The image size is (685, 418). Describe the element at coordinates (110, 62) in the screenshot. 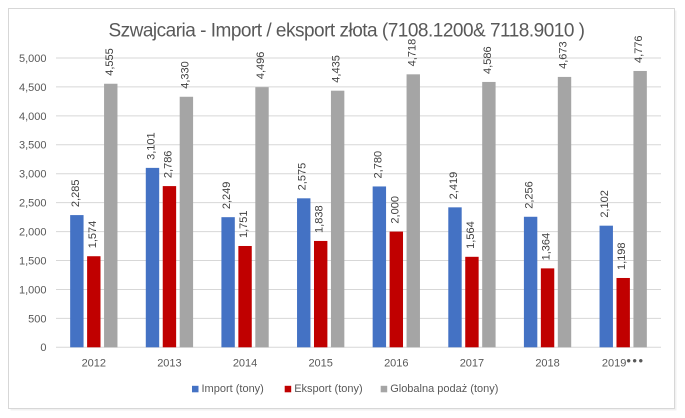

I see `svg-text: 4,555` at that location.